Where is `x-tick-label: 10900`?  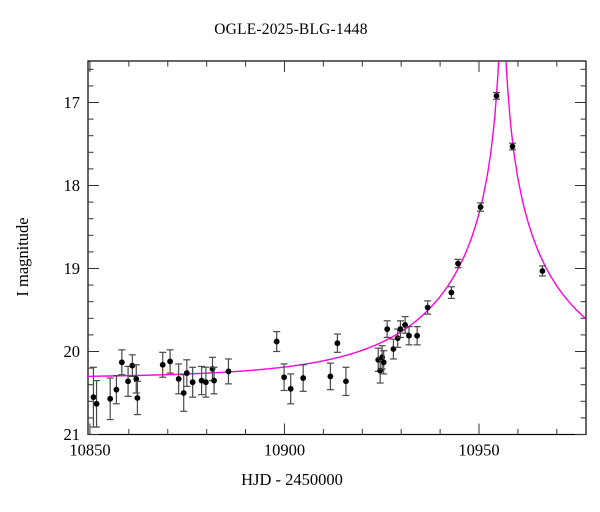
x-tick-label: 10900 is located at coordinates (284, 450).